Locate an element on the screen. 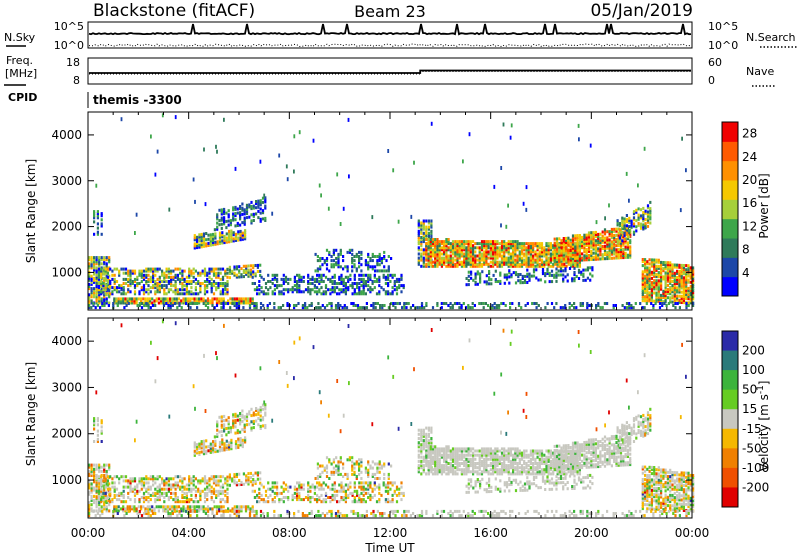 The width and height of the screenshot is (800, 554). freq-tick-top: 18 is located at coordinates (73, 62).